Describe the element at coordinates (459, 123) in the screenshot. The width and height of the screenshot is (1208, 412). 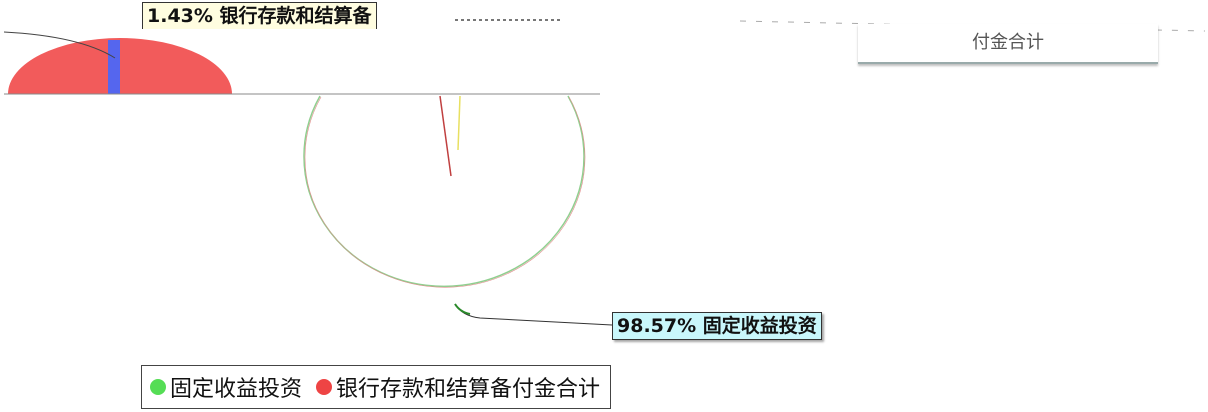
I see `pie-divider-b` at that location.